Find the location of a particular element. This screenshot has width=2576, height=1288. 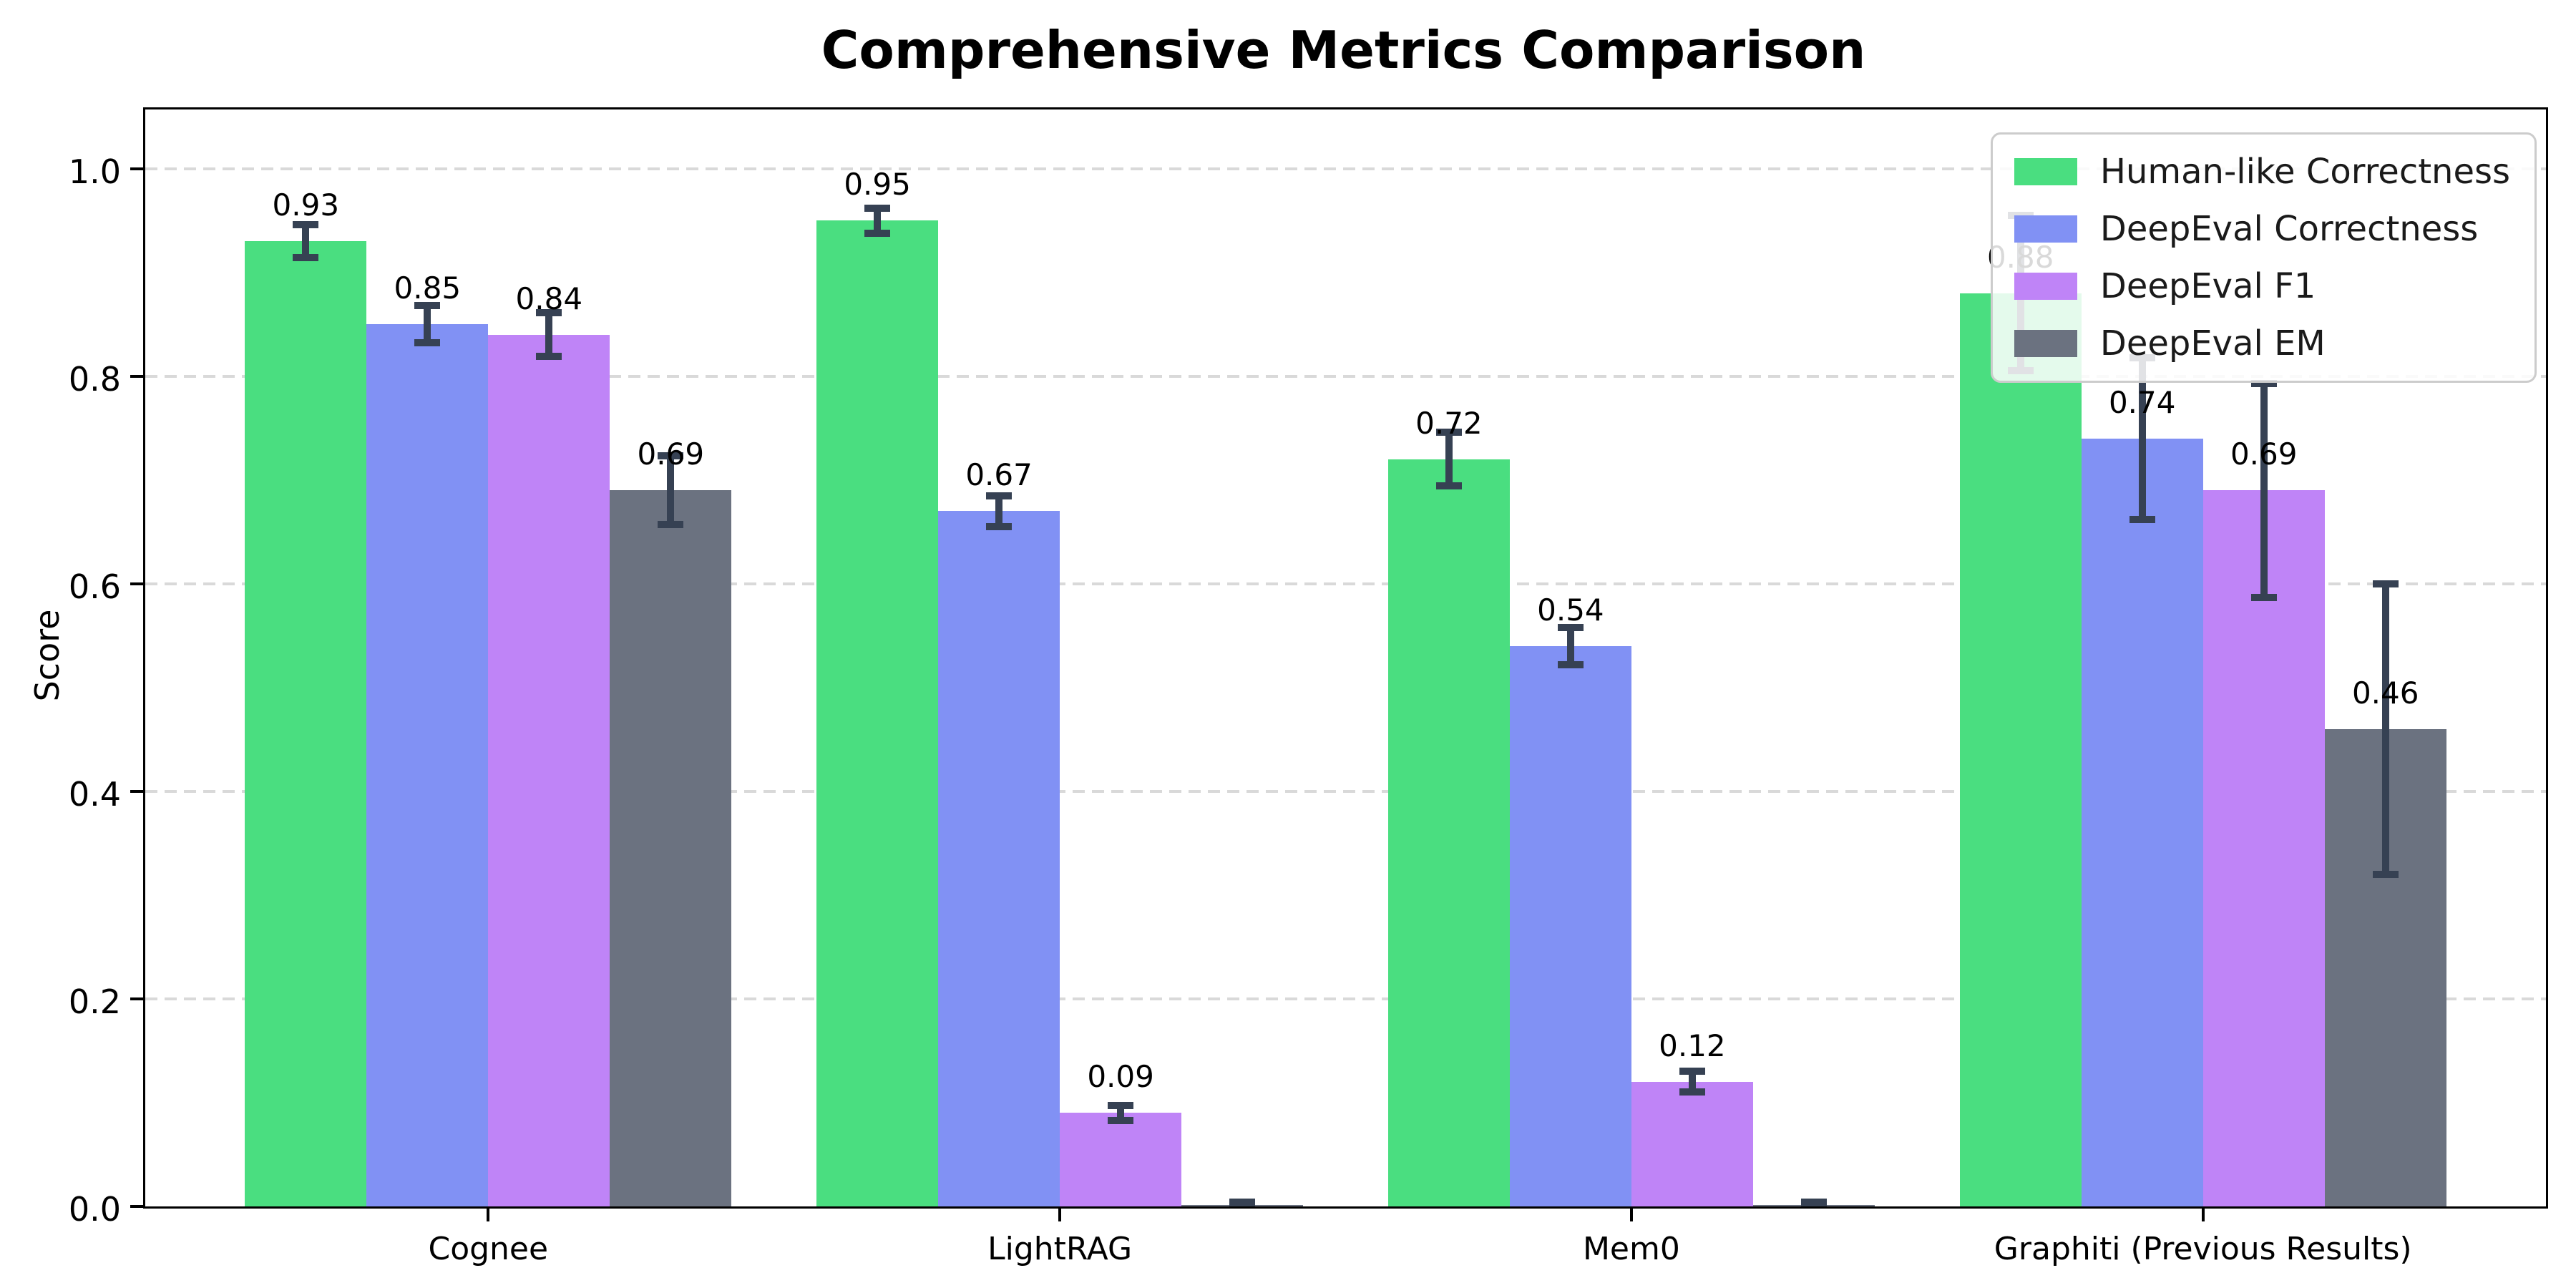

y-tick-label: 1.0 is located at coordinates (94, 171).